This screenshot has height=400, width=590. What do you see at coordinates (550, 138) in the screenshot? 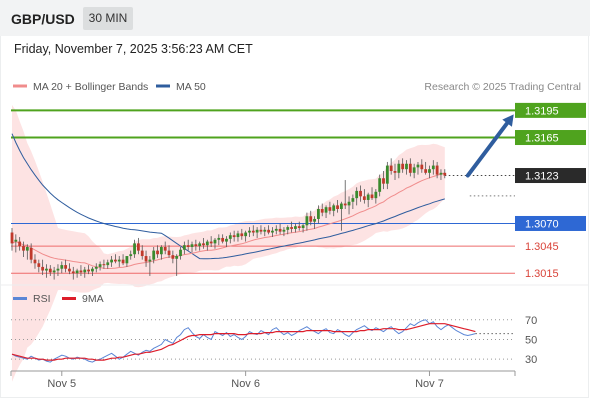
I see `level-resistance-1-3165-tag` at bounding box center [550, 138].